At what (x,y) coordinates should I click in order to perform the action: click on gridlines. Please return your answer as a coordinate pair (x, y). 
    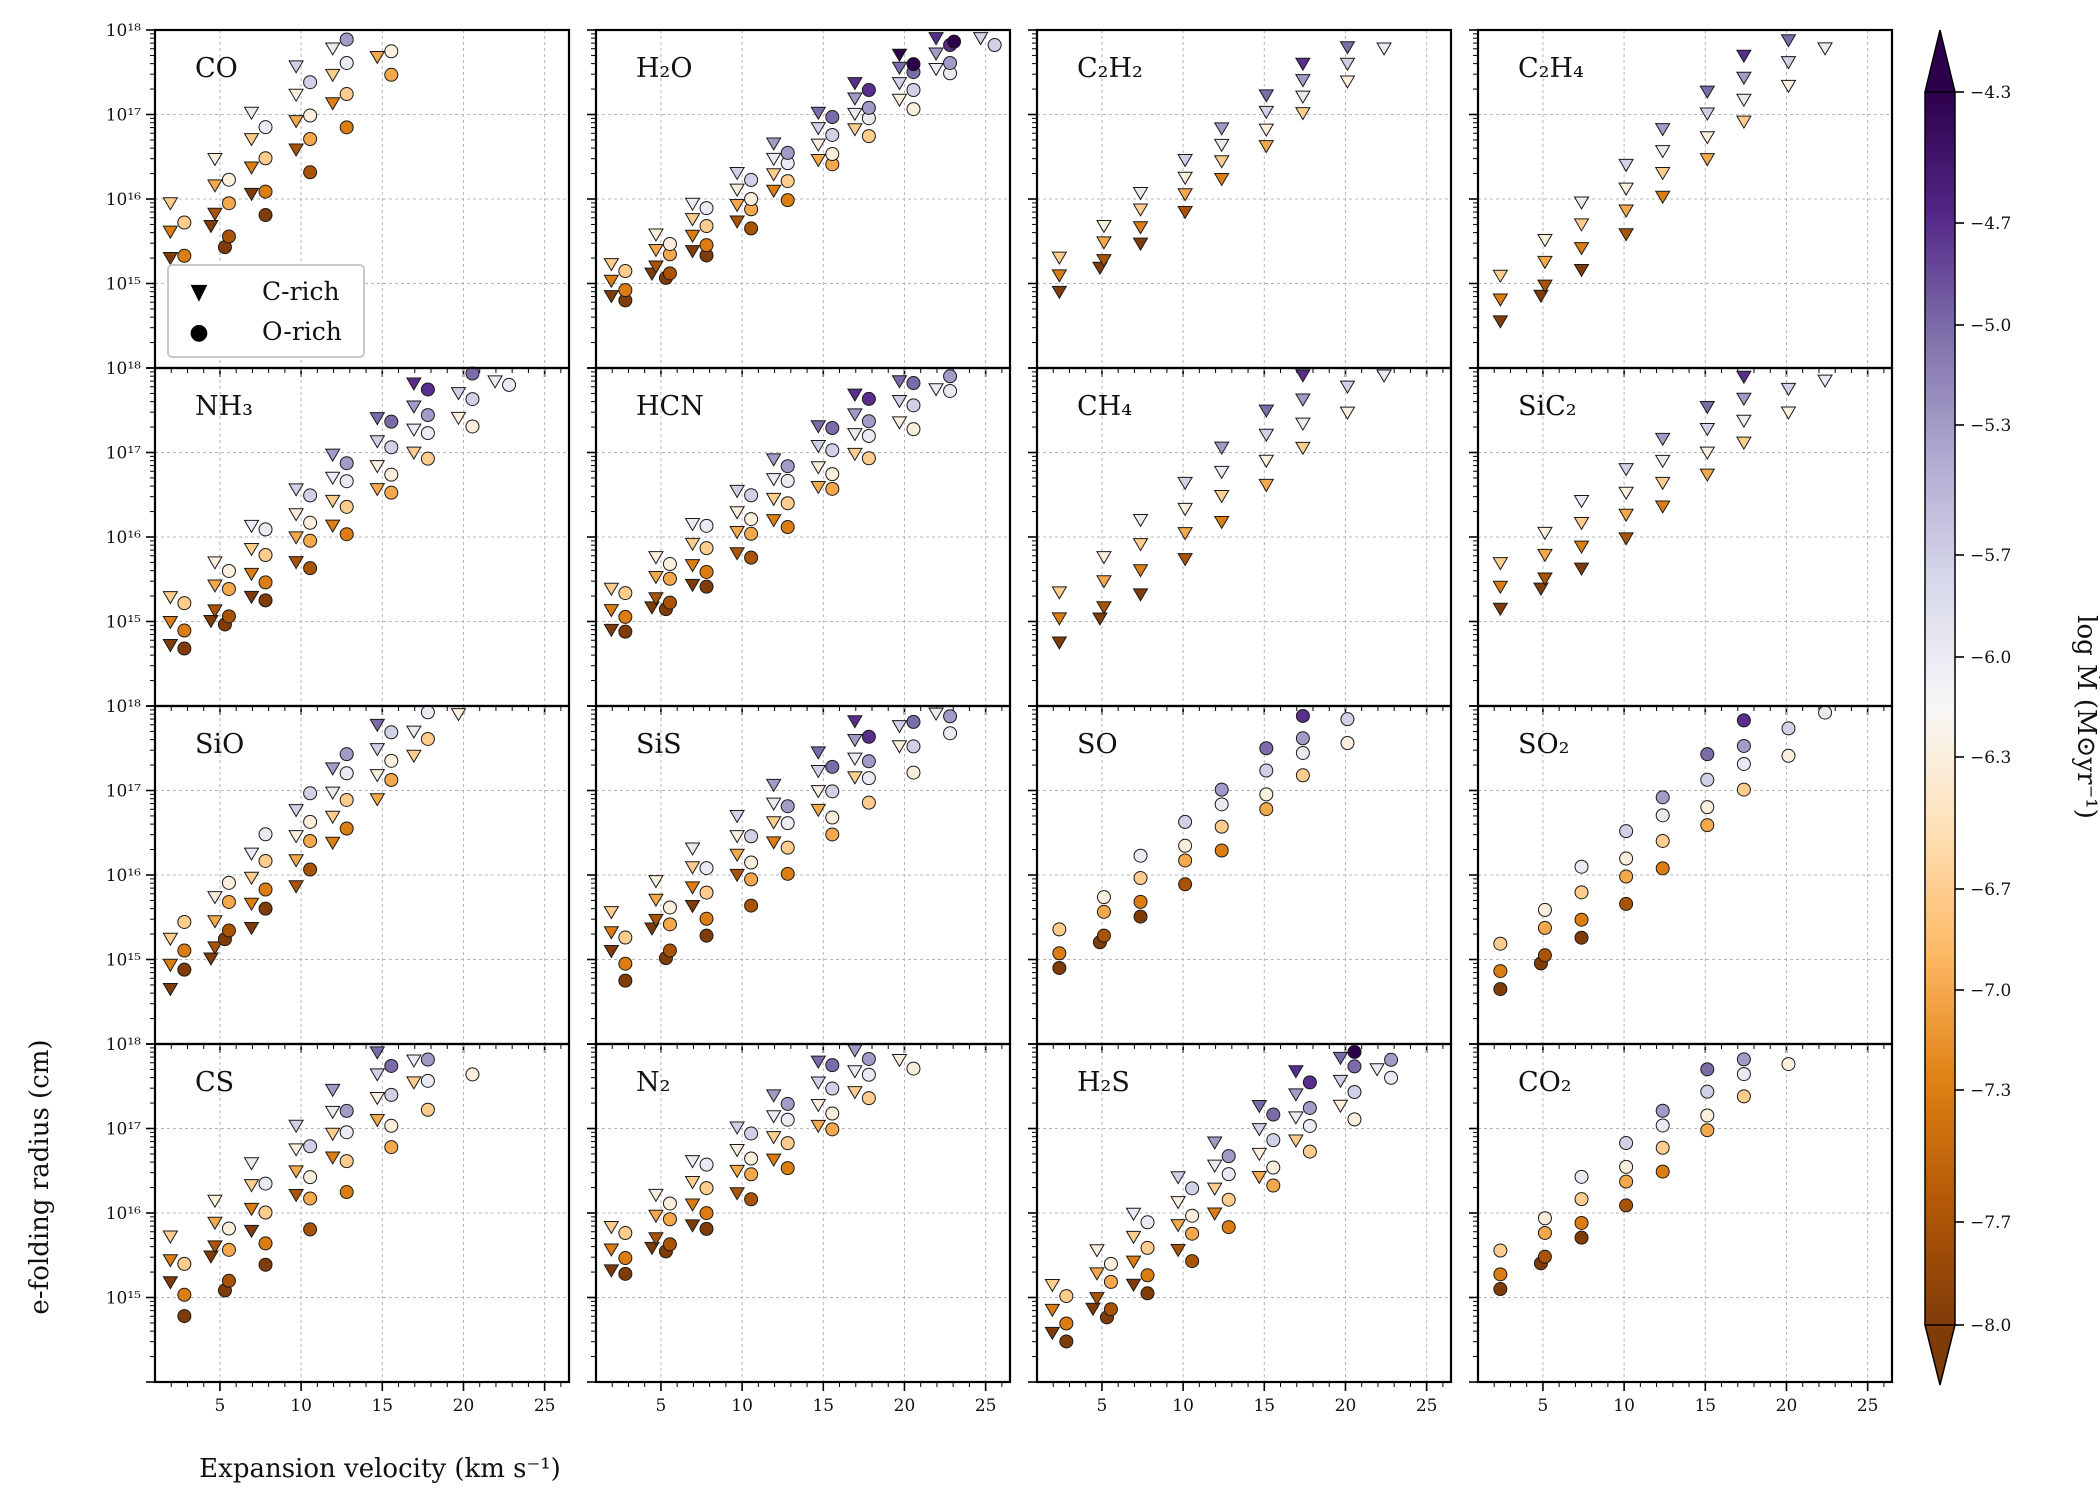
    Looking at the image, I should click on (1244, 875).